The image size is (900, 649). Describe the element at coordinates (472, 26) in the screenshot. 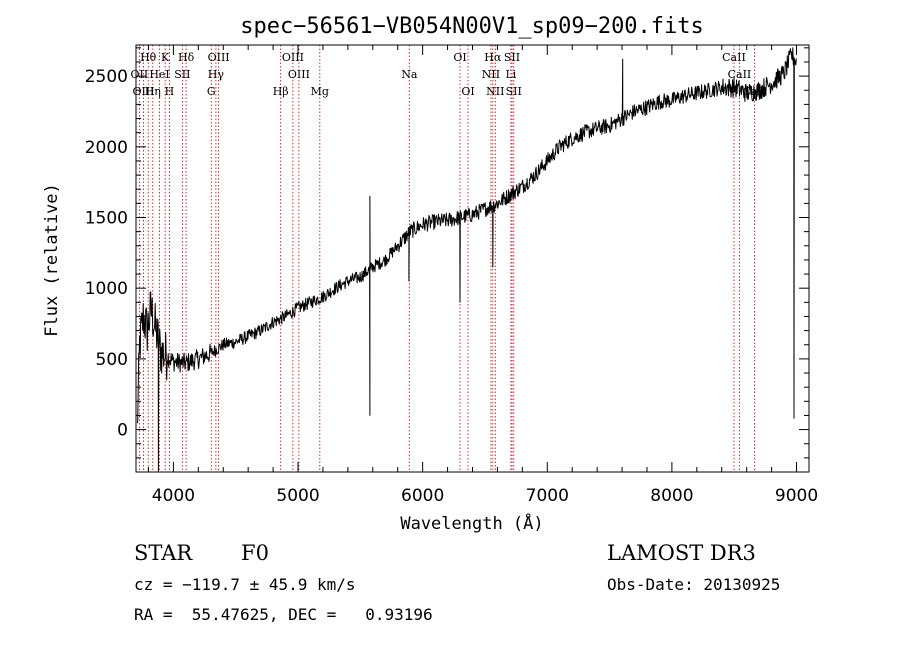

I see `chart-title: spec−56561−VB054N00V1_sp09−200.fits` at that location.